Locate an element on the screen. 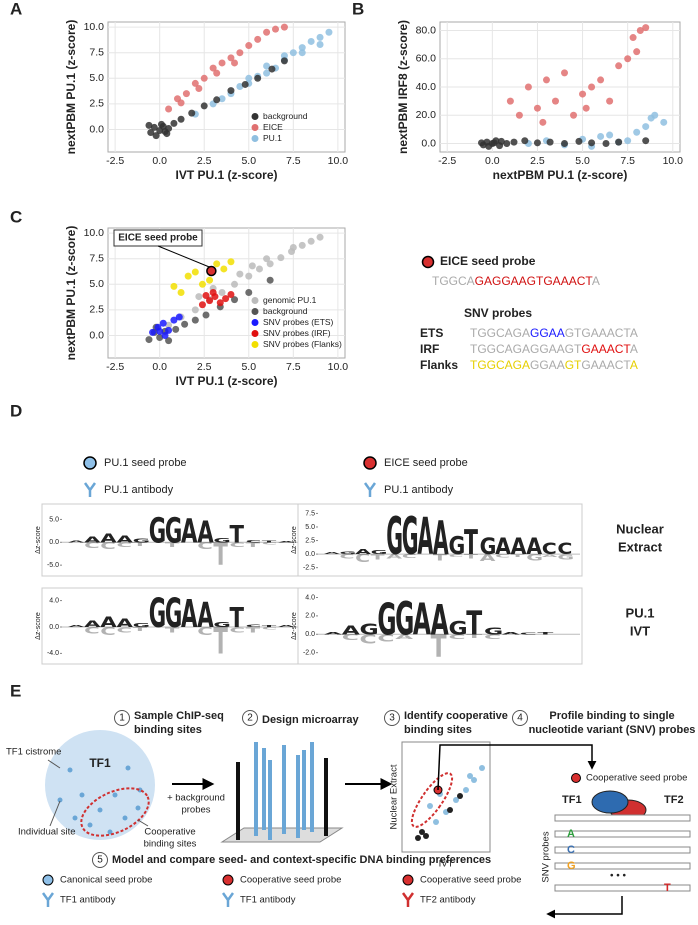 The width and height of the screenshot is (698, 925). label: + background is located at coordinates (196, 798).